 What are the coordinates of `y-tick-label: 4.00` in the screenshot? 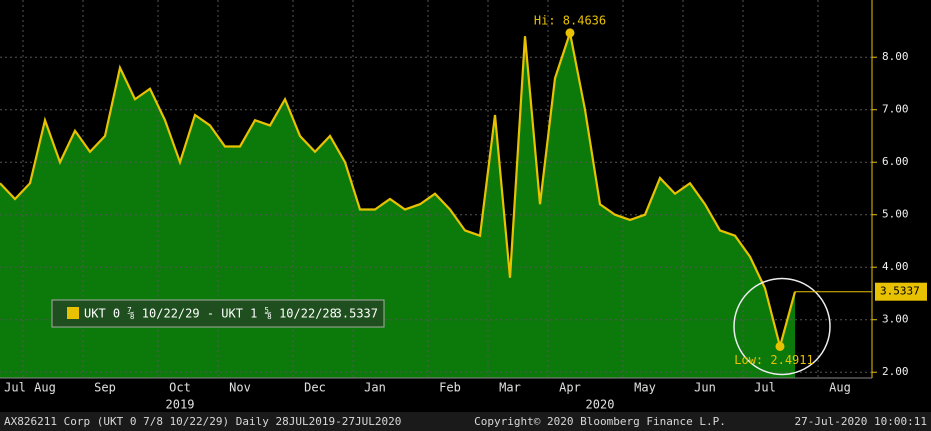 It's located at (895, 266).